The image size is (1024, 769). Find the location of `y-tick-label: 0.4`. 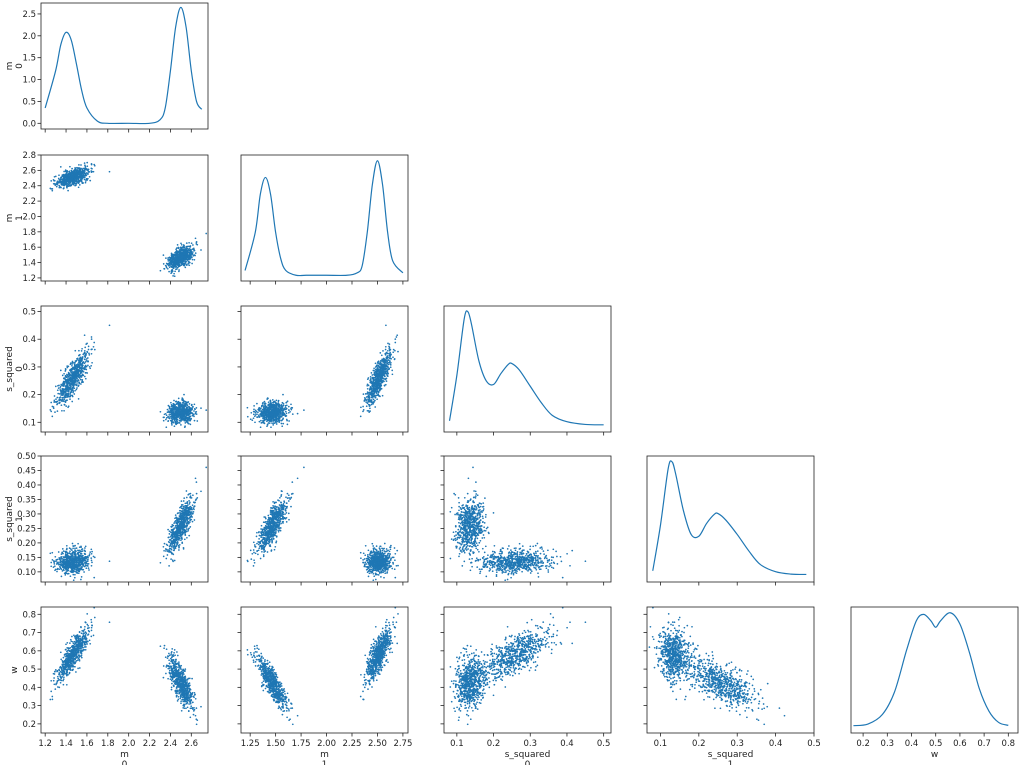

y-tick-label: 0.4 is located at coordinates (29, 340).